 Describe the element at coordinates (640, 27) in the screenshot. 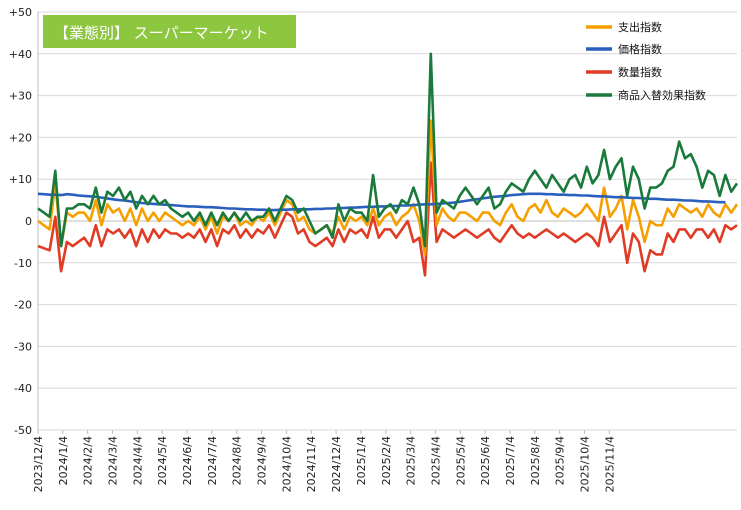

I see `legend-label-spend: 支出指数` at that location.